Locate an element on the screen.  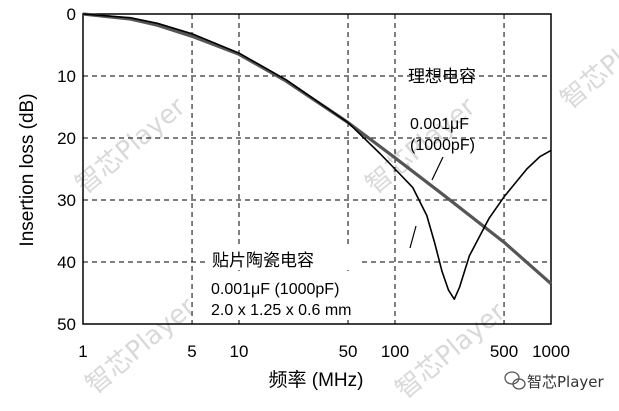
y-tick-label: 50 is located at coordinates (66, 324).